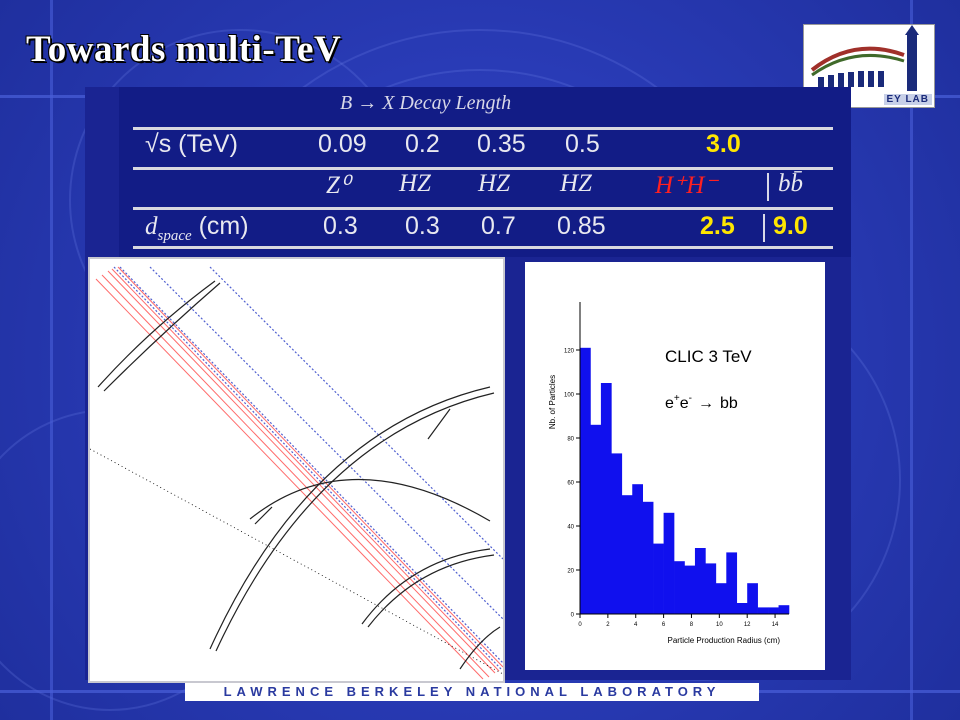 The height and width of the screenshot is (720, 960). What do you see at coordinates (664, 625) in the screenshot?
I see `x-tick-label: 6` at bounding box center [664, 625].